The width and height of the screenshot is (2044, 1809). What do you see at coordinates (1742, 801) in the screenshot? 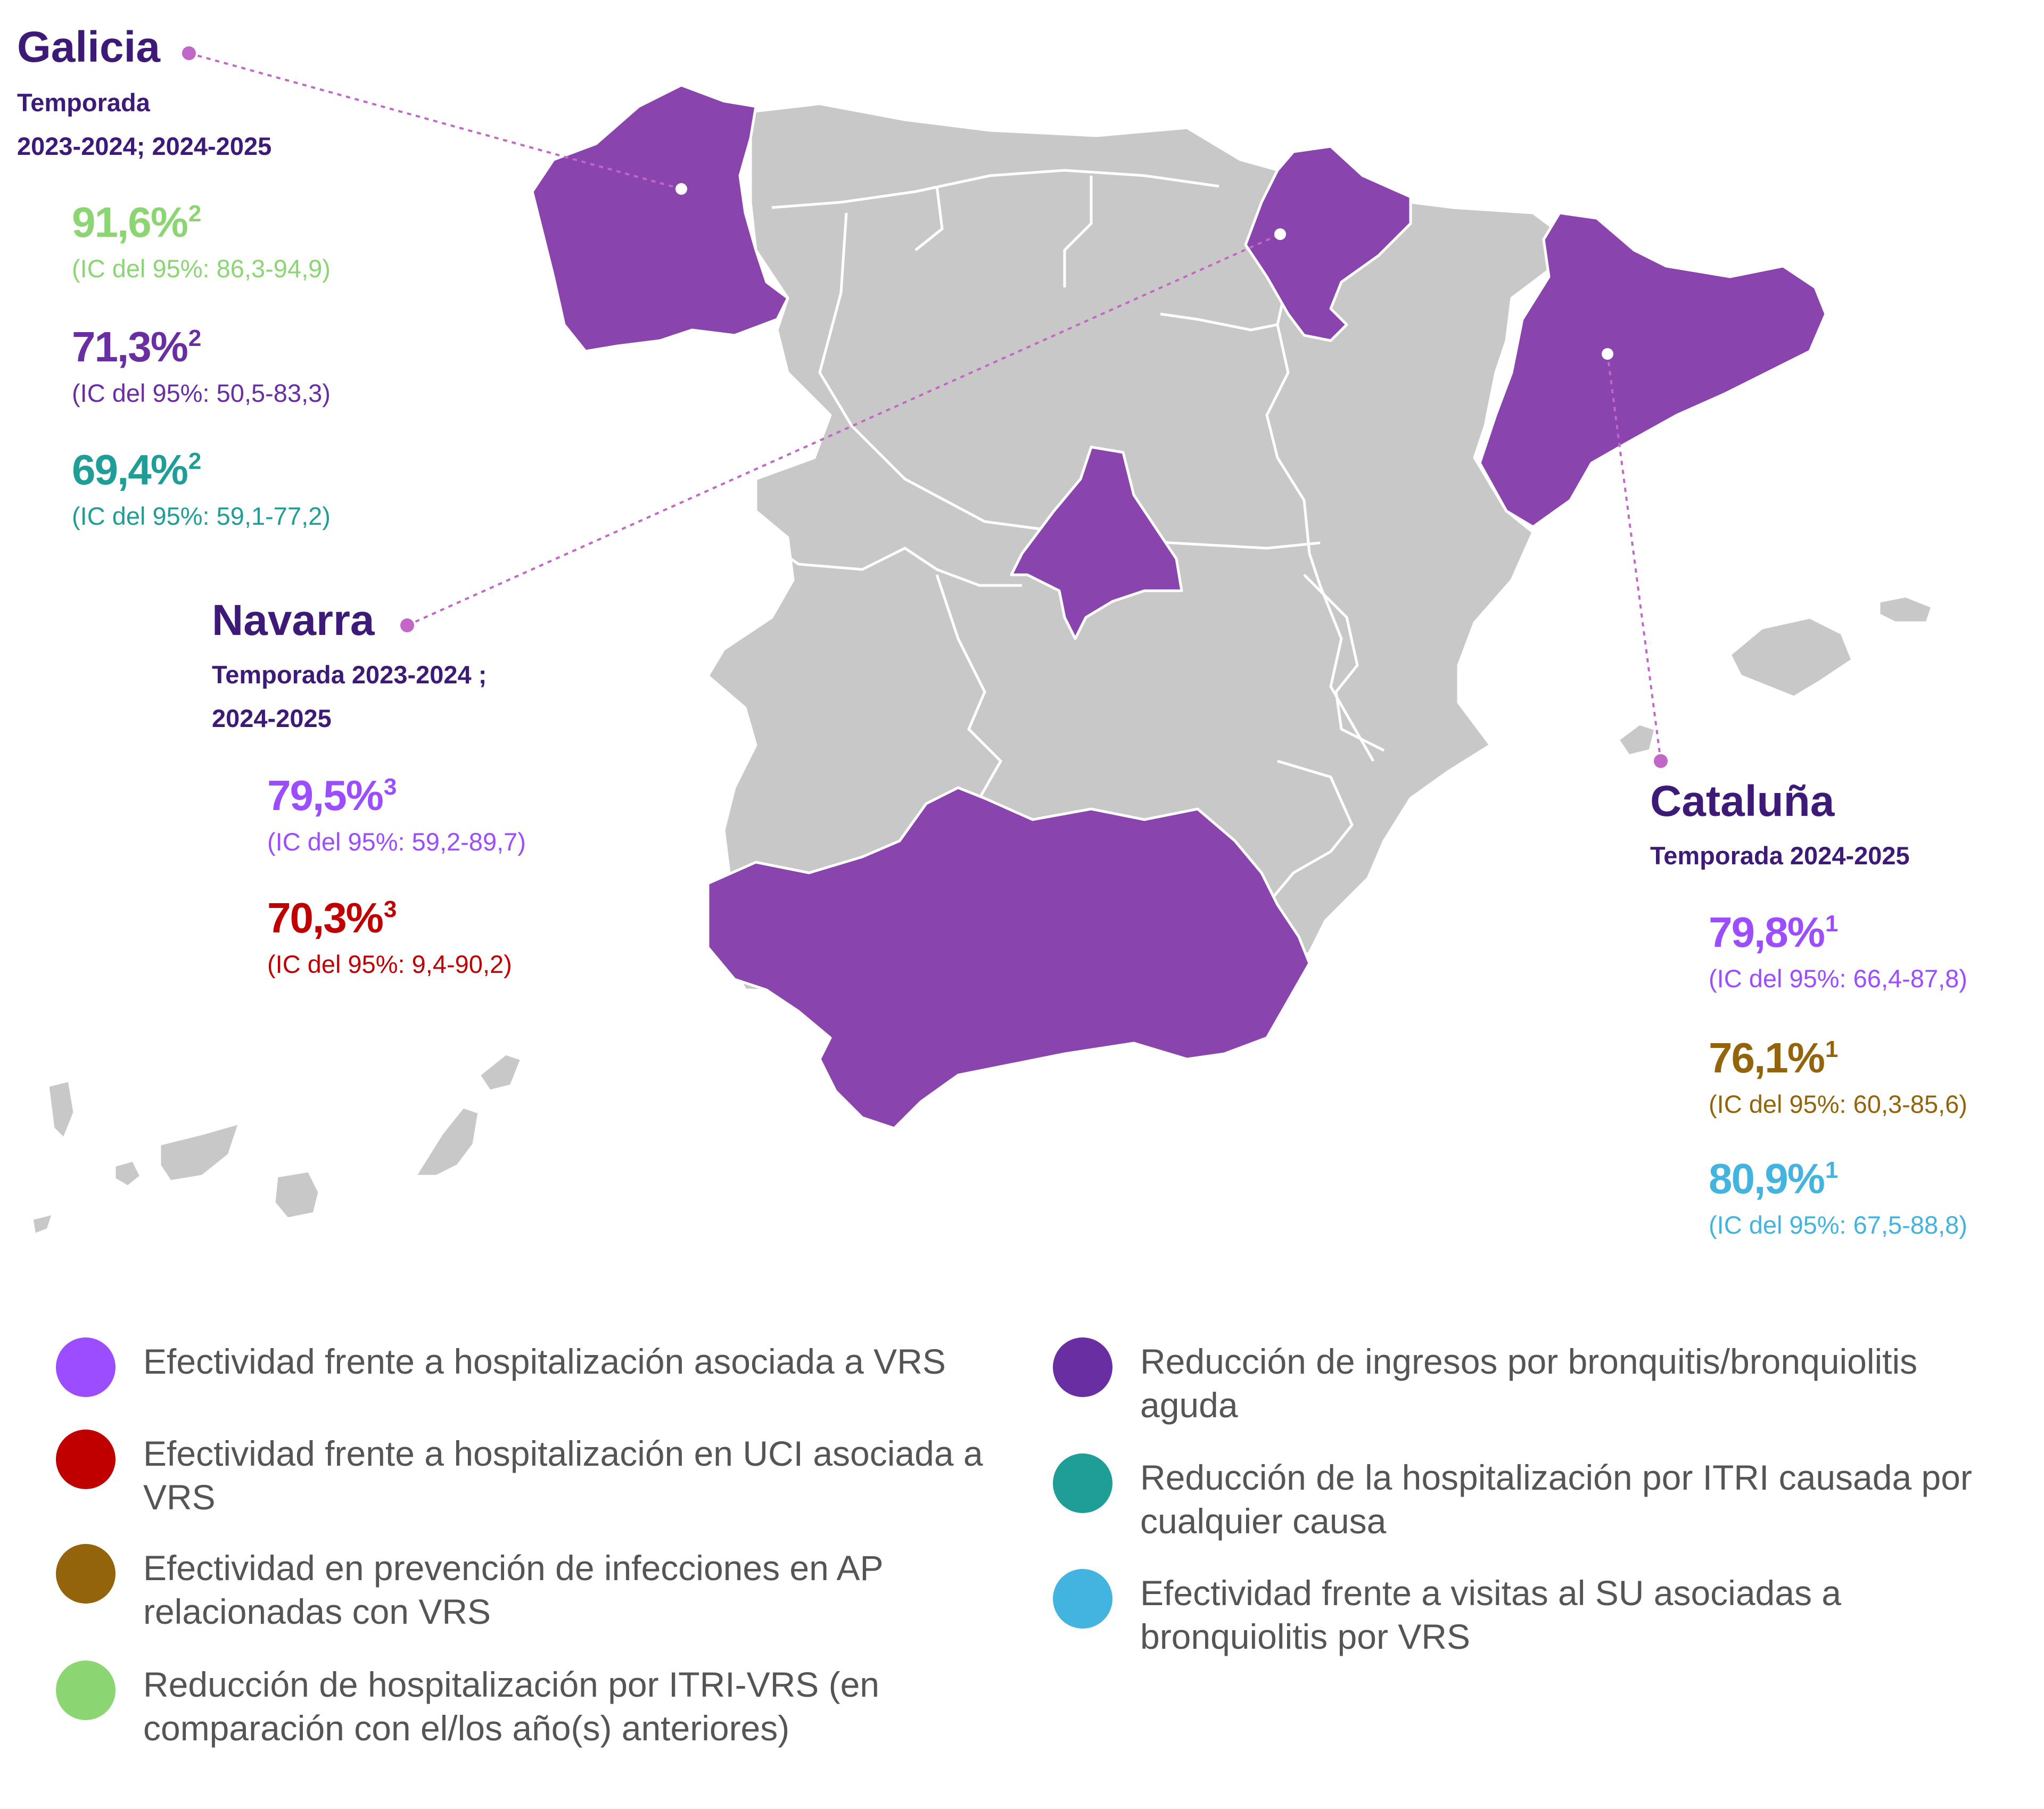
I see `callout-cataluna-name: Cataluña` at bounding box center [1742, 801].